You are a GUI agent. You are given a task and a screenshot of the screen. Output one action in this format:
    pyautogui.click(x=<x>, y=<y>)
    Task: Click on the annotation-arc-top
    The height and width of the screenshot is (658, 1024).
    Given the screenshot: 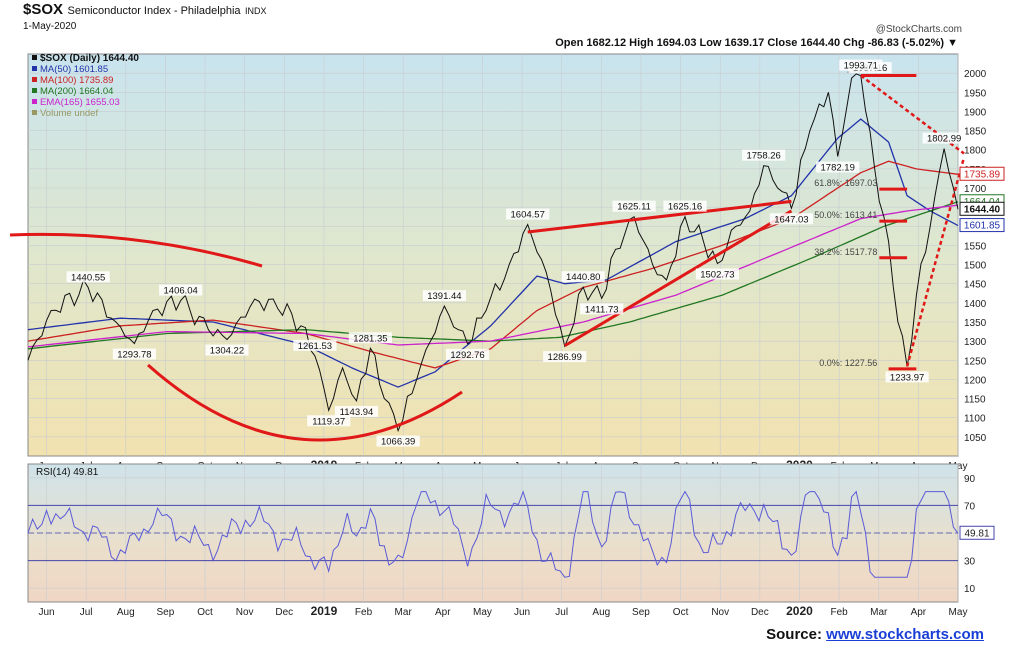 What is the action you would take?
    pyautogui.click(x=136, y=250)
    